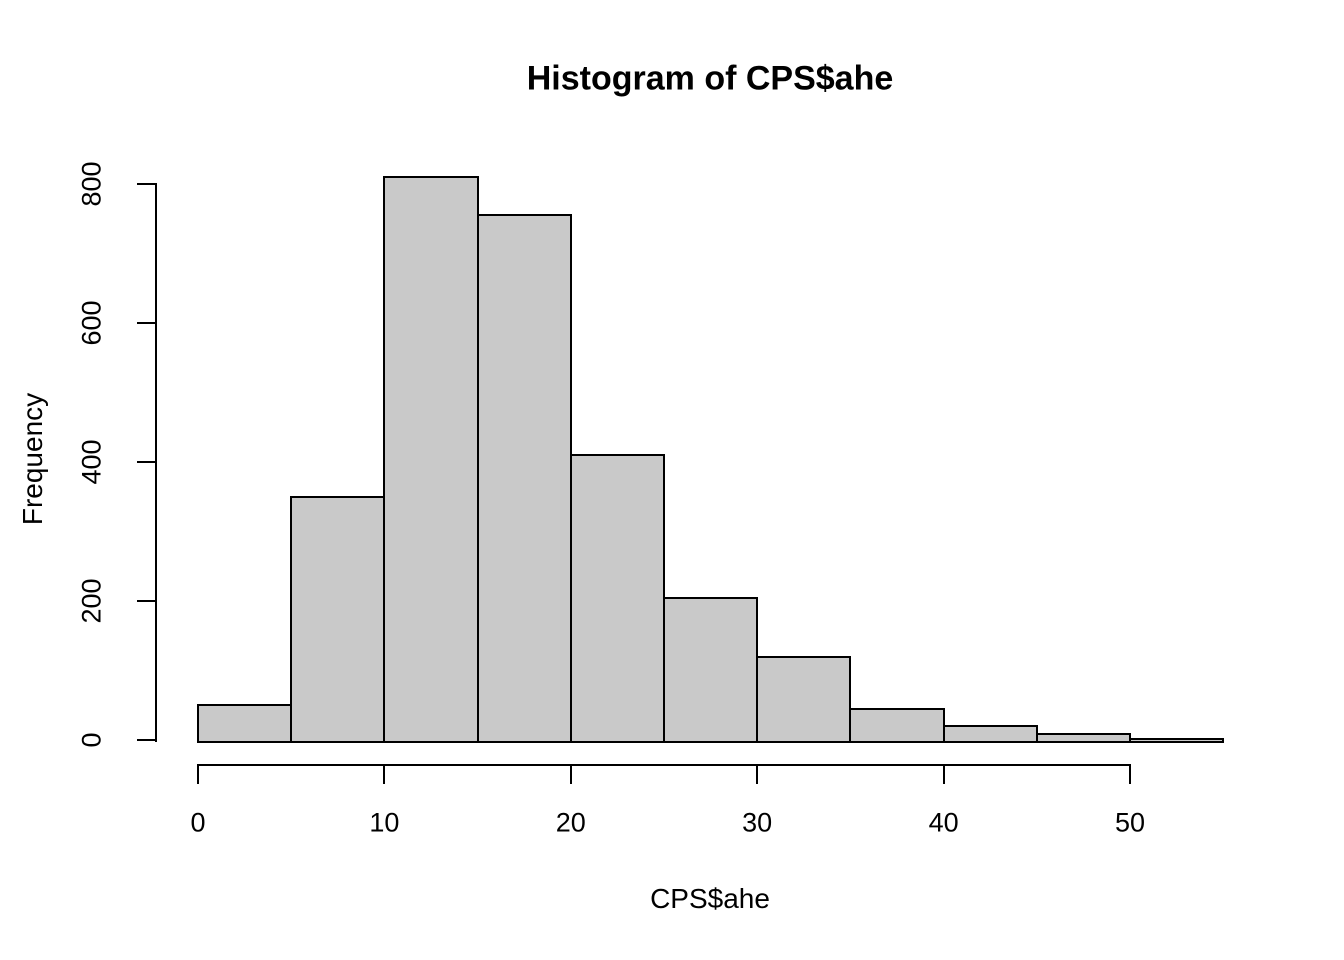 The height and width of the screenshot is (960, 1344). What do you see at coordinates (710, 78) in the screenshot?
I see `chart-title: Histogram of CPS$ahe` at bounding box center [710, 78].